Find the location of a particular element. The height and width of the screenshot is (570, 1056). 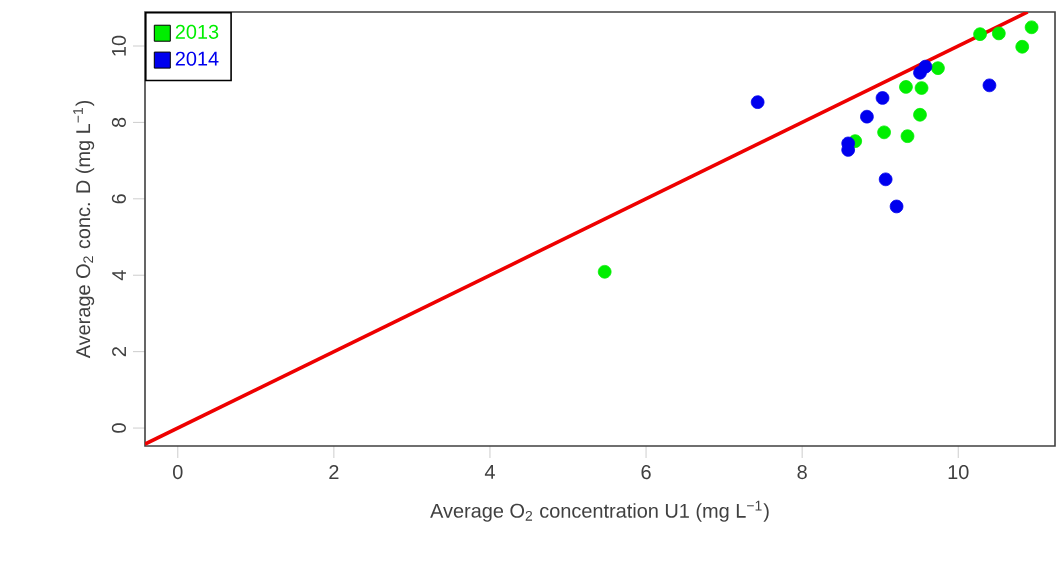

x-tick-label: 2 is located at coordinates (334, 472).